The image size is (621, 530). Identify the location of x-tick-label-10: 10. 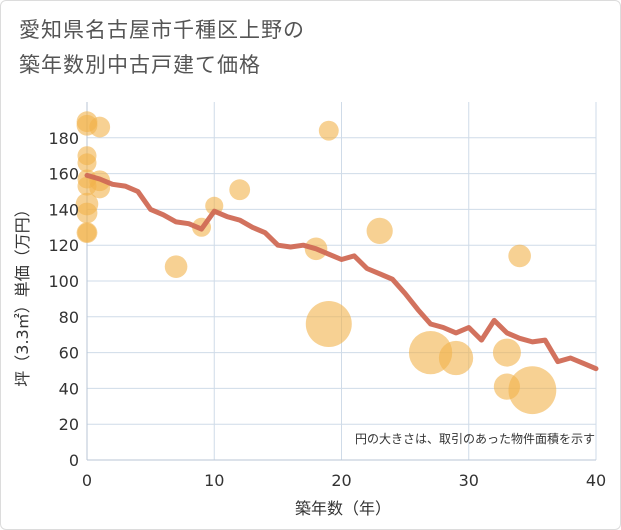
(214, 480).